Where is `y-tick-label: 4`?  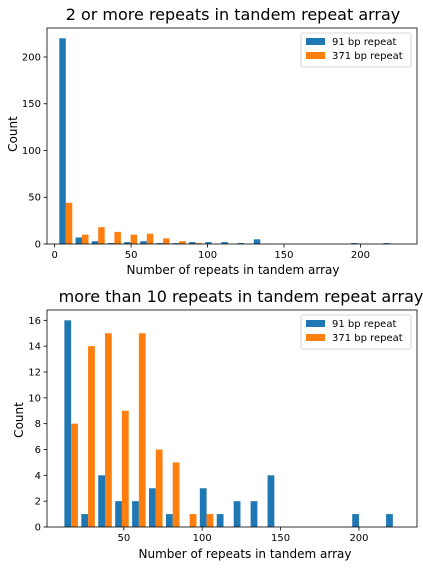 y-tick-label: 4 is located at coordinates (38, 476).